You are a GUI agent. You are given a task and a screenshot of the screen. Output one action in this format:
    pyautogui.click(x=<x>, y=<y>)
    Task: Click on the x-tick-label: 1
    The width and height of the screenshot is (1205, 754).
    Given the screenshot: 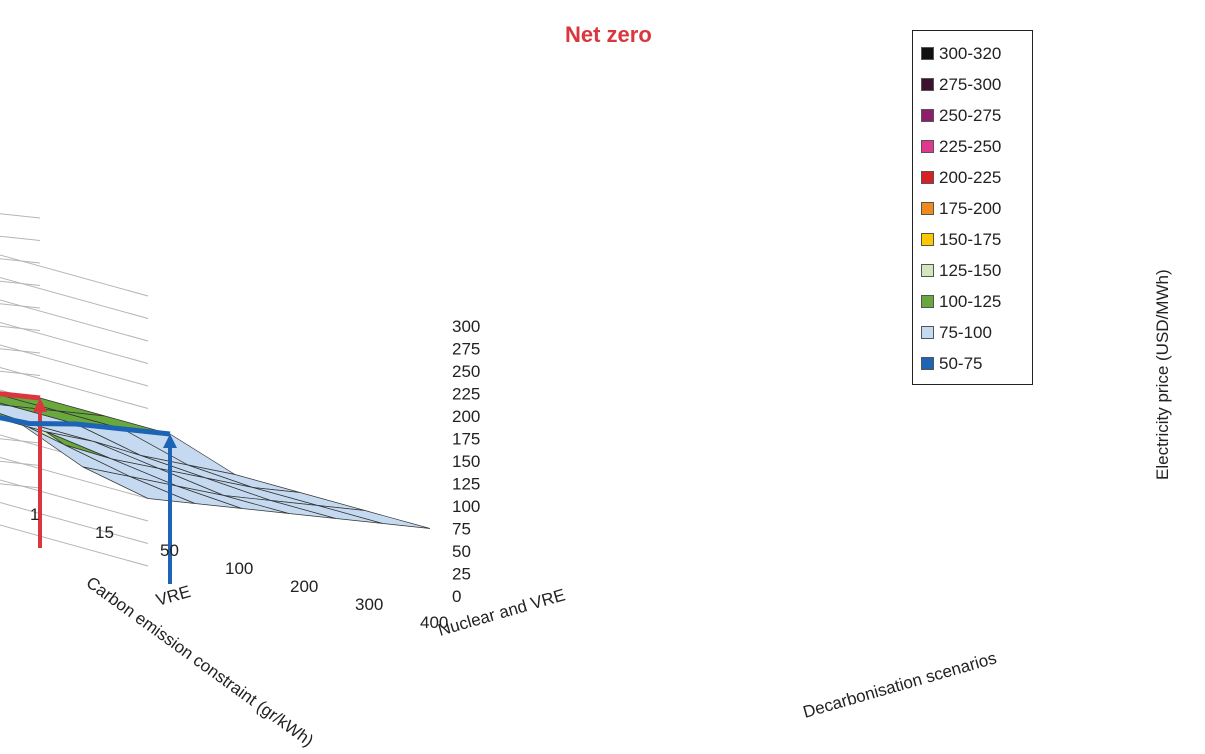 What is the action you would take?
    pyautogui.click(x=34, y=514)
    